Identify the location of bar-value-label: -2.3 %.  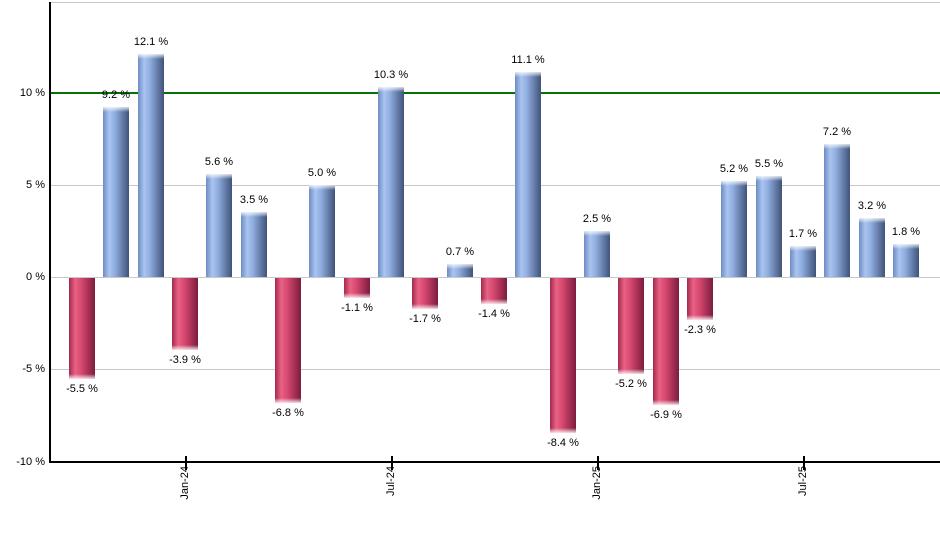
(700, 330).